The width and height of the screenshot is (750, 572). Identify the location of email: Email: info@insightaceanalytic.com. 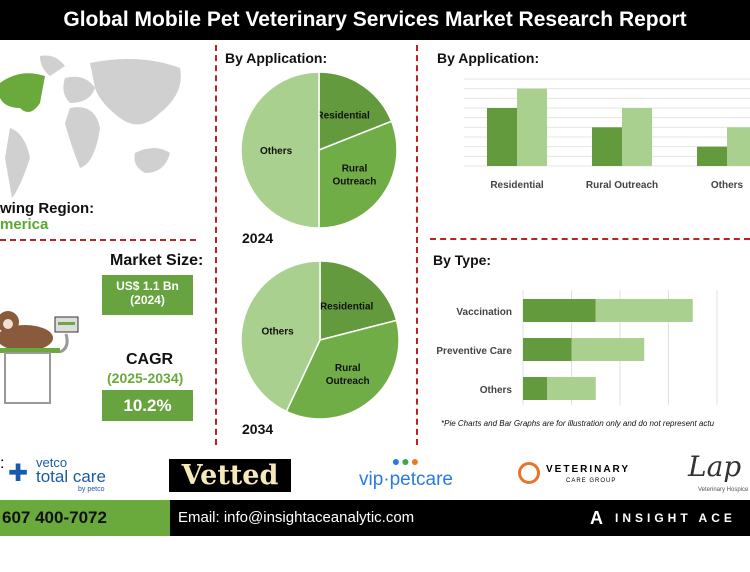
(296, 517).